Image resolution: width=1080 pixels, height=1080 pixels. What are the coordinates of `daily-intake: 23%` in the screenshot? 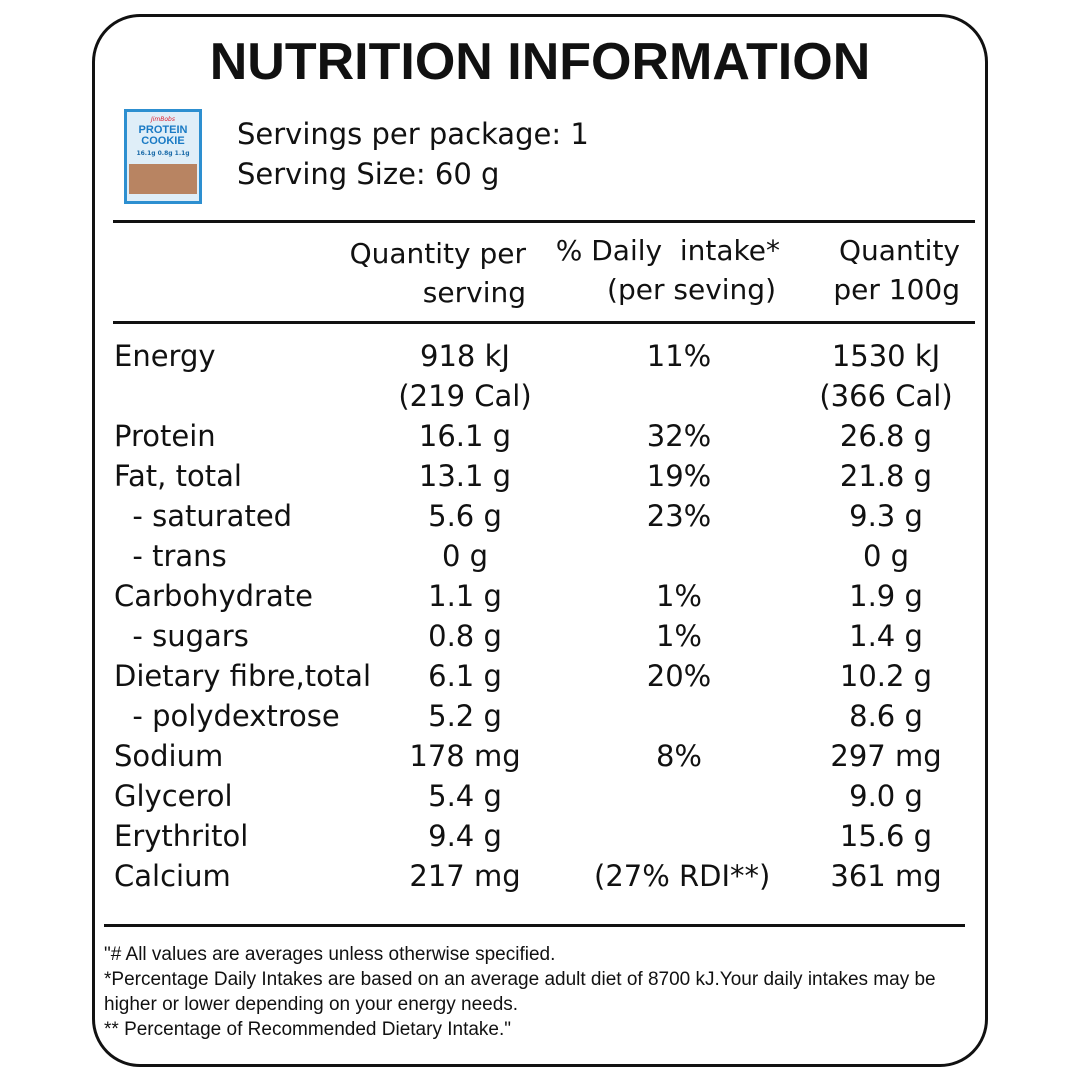 It's located at (679, 516).